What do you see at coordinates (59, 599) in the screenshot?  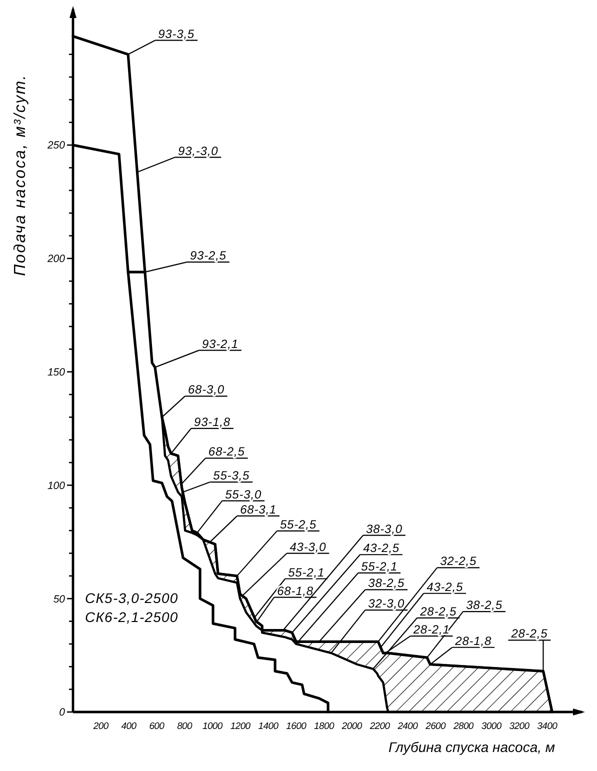 I see `y-tick-label: 50` at bounding box center [59, 599].